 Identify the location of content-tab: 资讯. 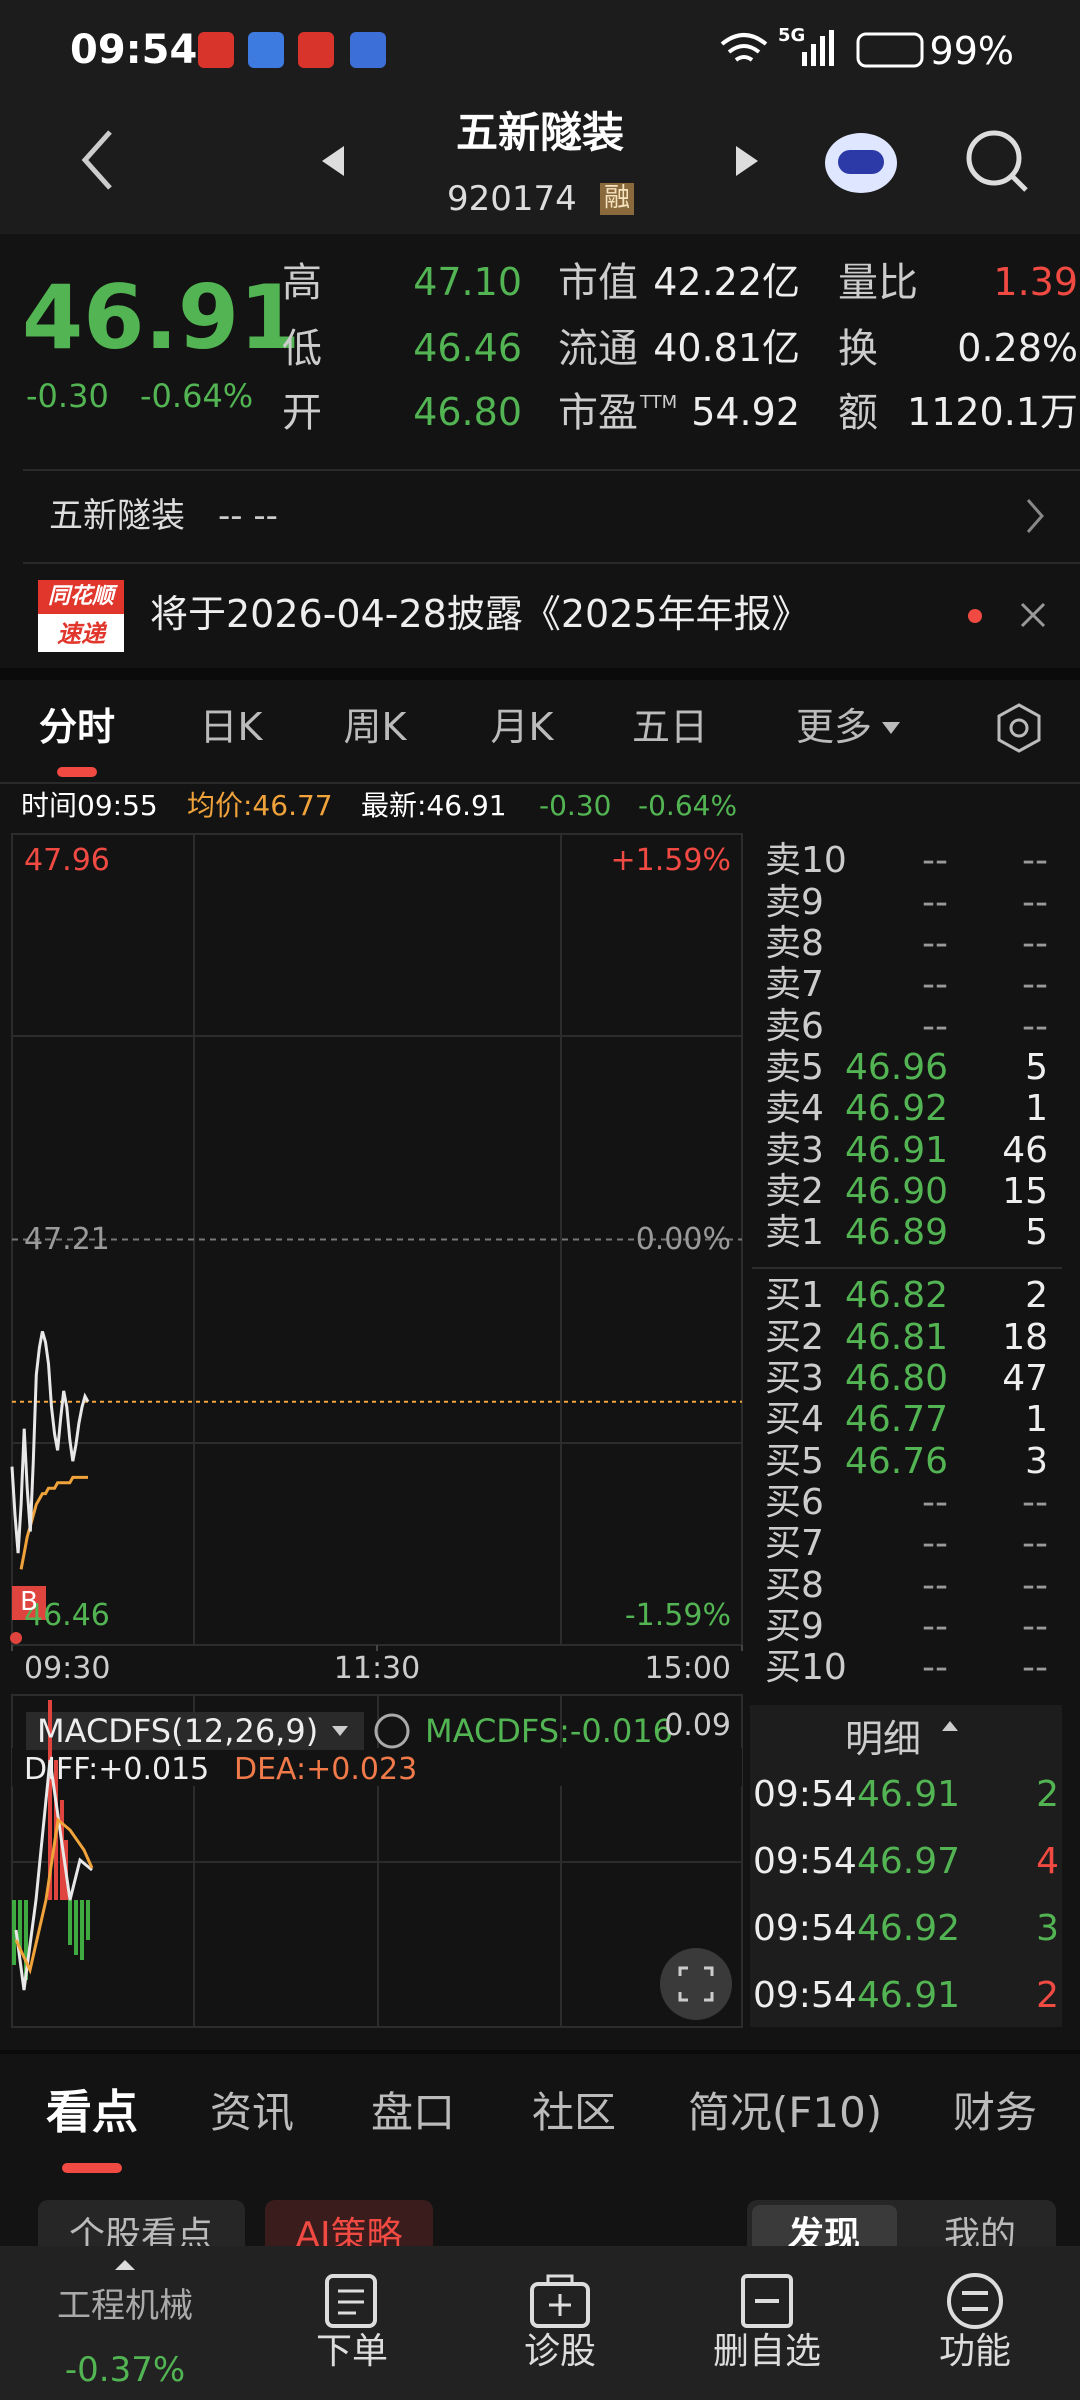
(252, 2112).